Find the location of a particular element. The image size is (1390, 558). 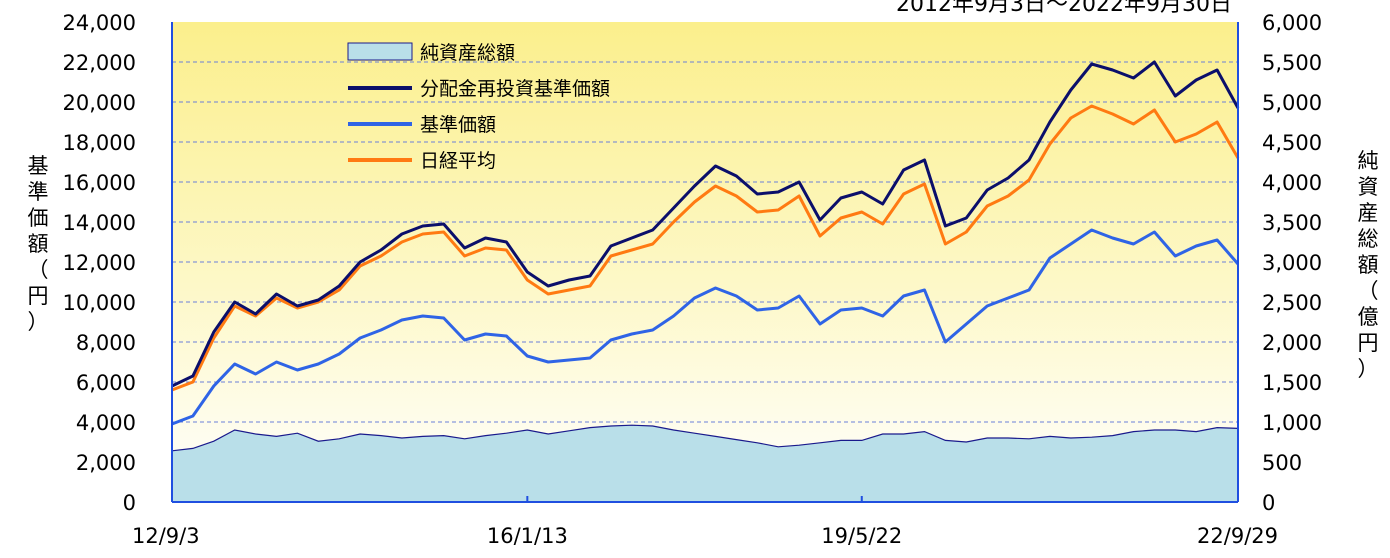

legend-label: 日経平均 is located at coordinates (458, 161).